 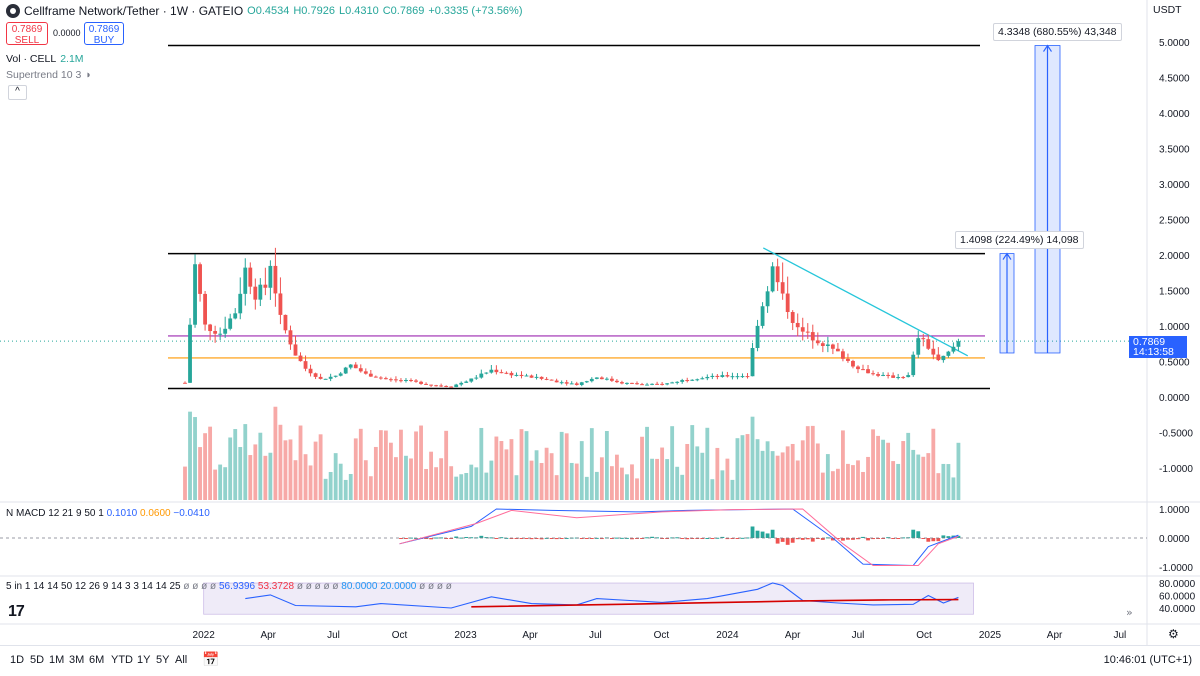 I want to click on buy-button: 0.7869 BUY, so click(x=104, y=34).